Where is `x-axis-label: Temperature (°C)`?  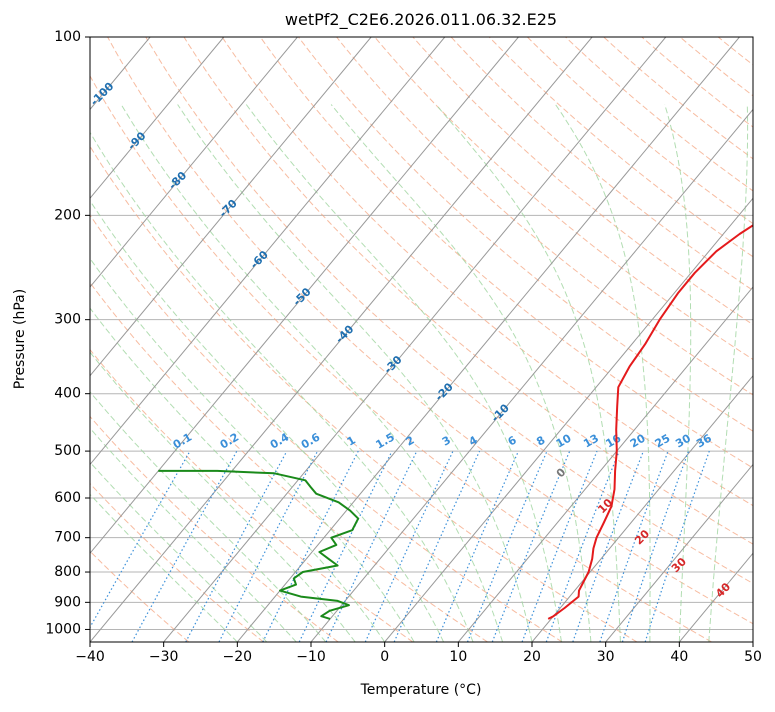 x-axis-label: Temperature (°C) is located at coordinates (421, 690).